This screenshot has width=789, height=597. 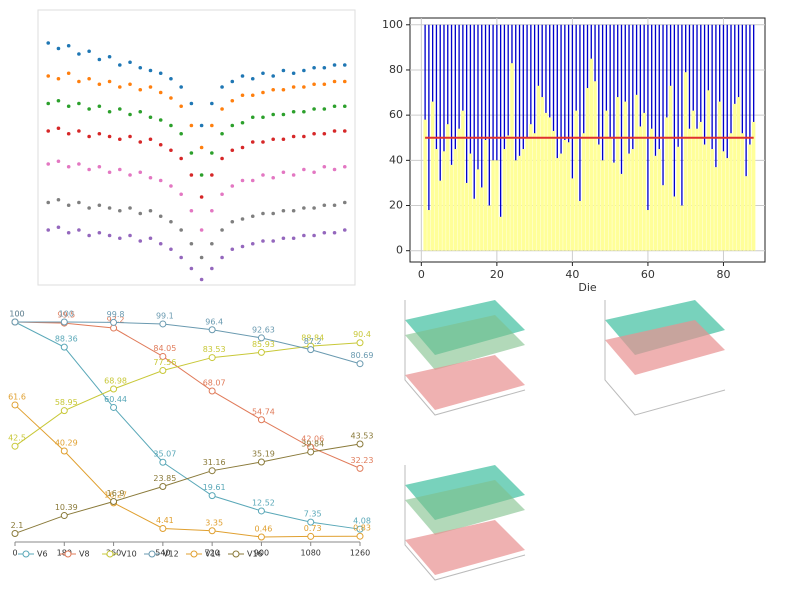 I want to click on data-label: 87.2, so click(x=313, y=341).